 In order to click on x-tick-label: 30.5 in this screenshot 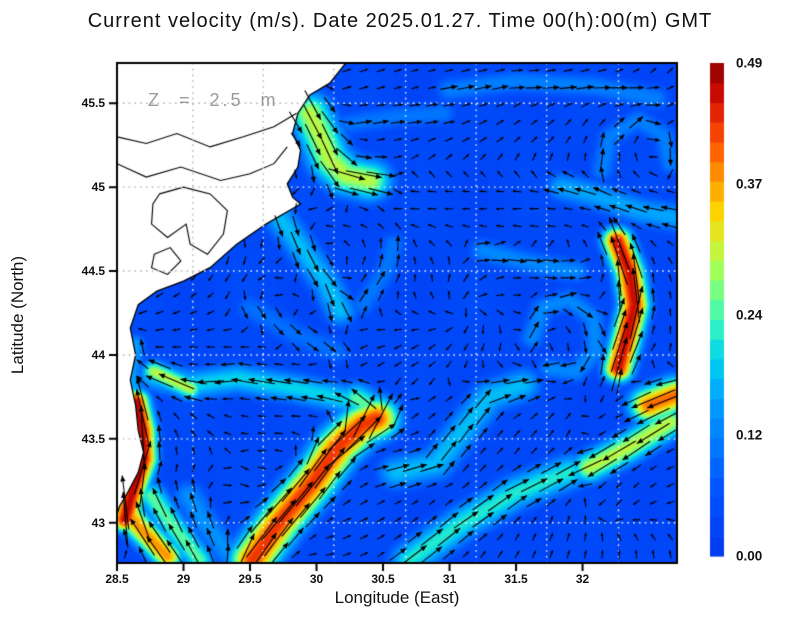, I will do `click(383, 579)`.